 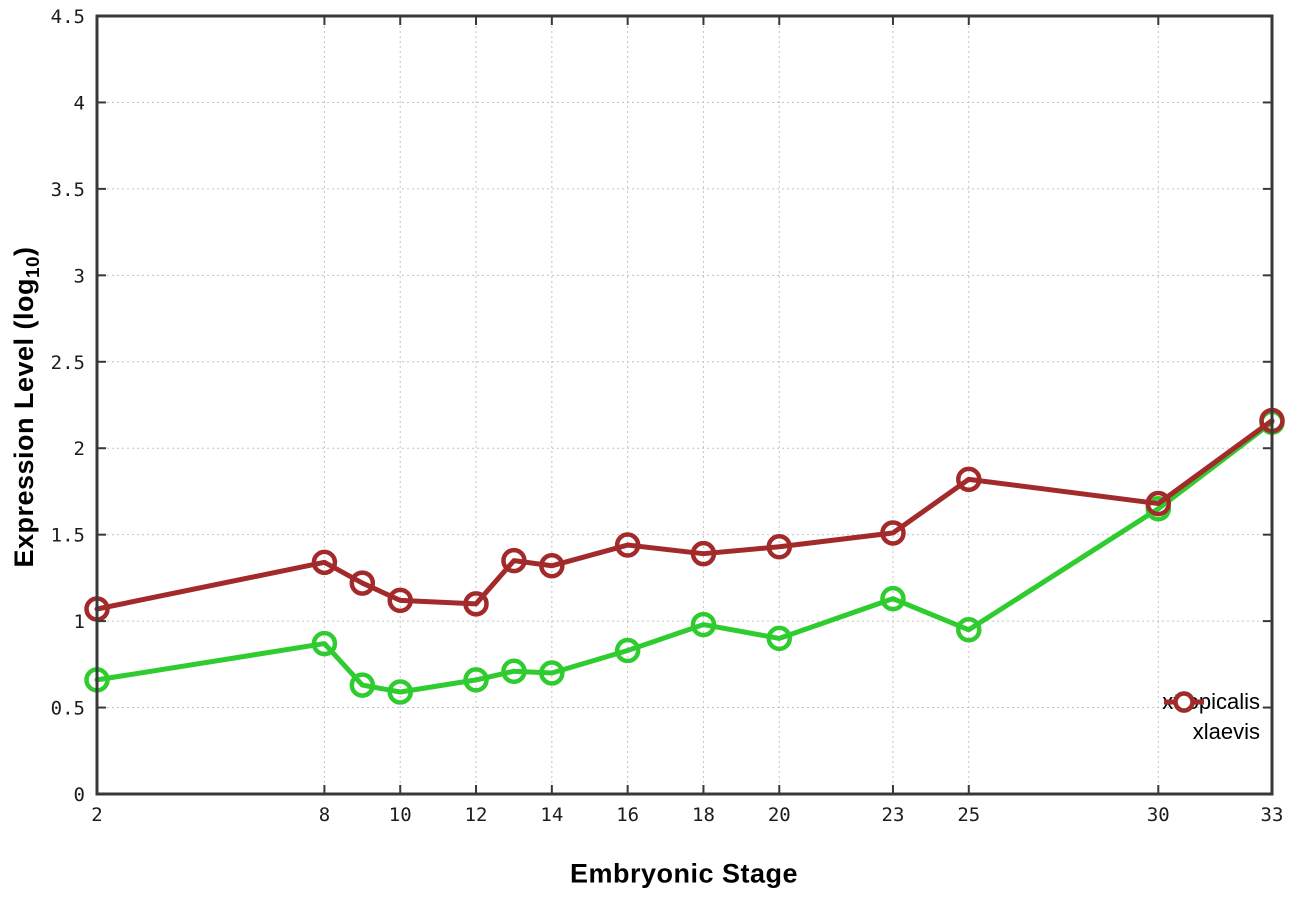 I want to click on y-axis-title-subscript: 10, so click(x=34, y=266).